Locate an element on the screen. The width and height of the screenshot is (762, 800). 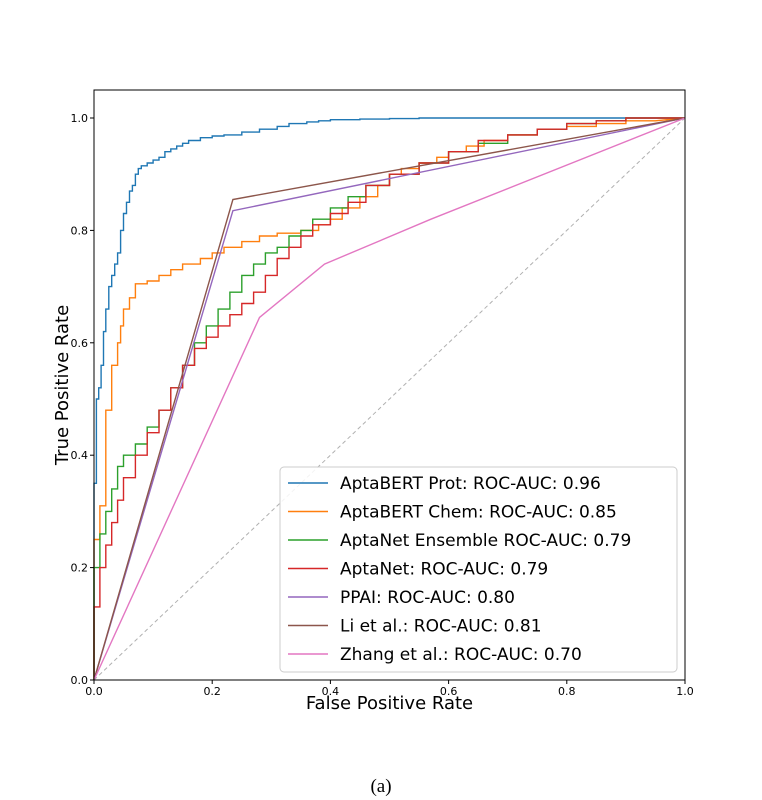
y-tick-label: 0.8 is located at coordinates (80, 230).